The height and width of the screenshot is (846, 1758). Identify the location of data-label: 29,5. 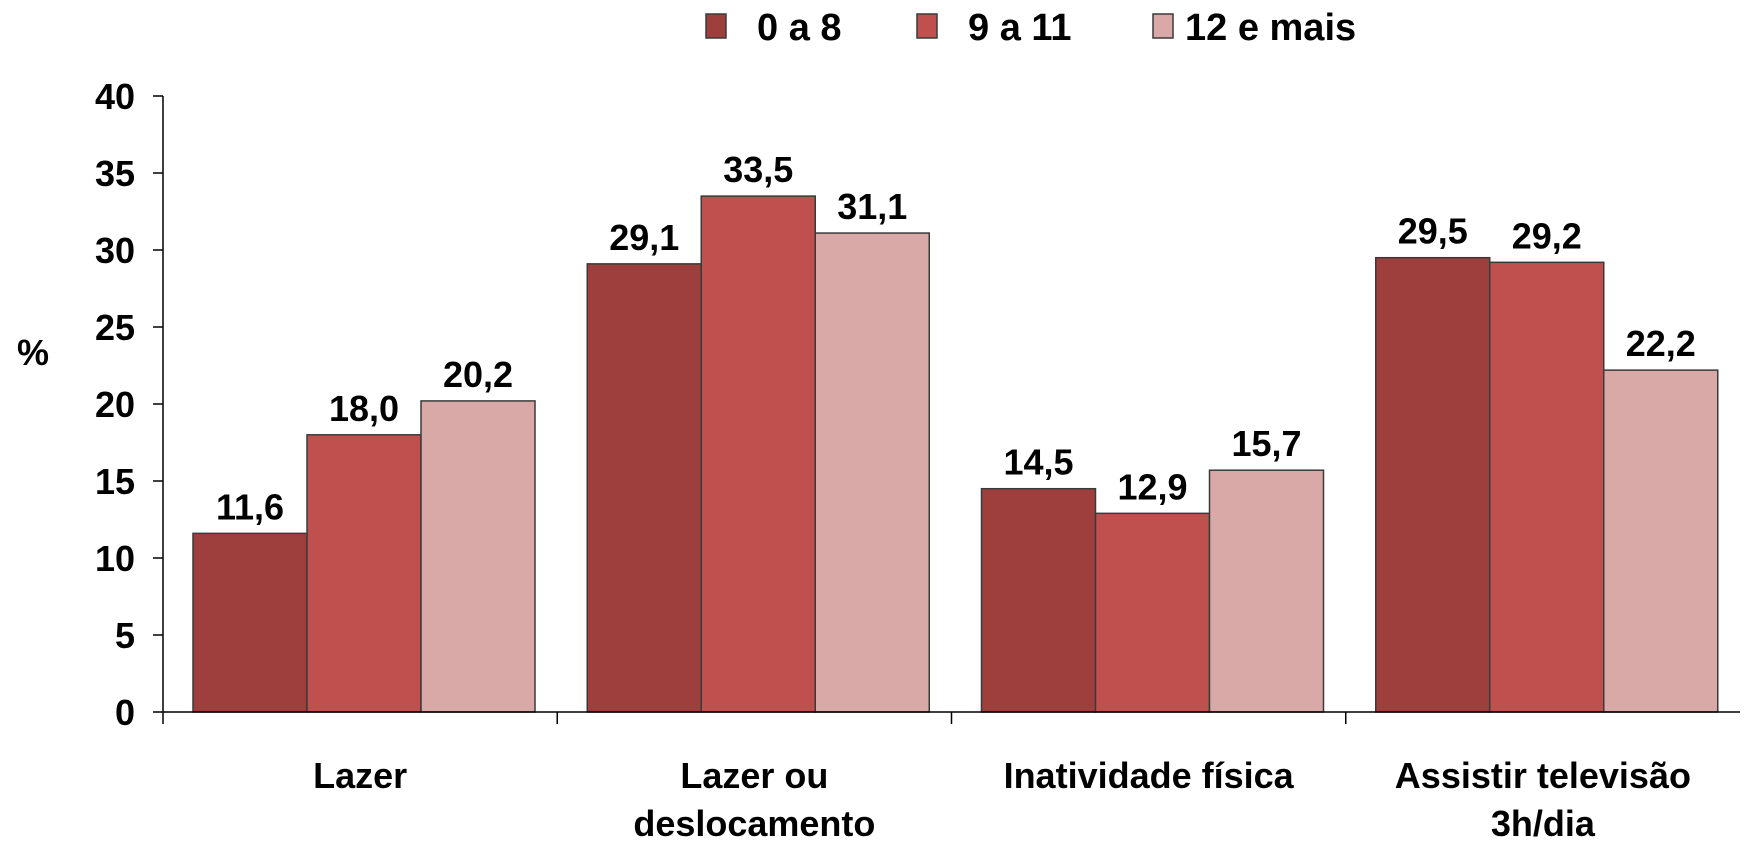
(1433, 231).